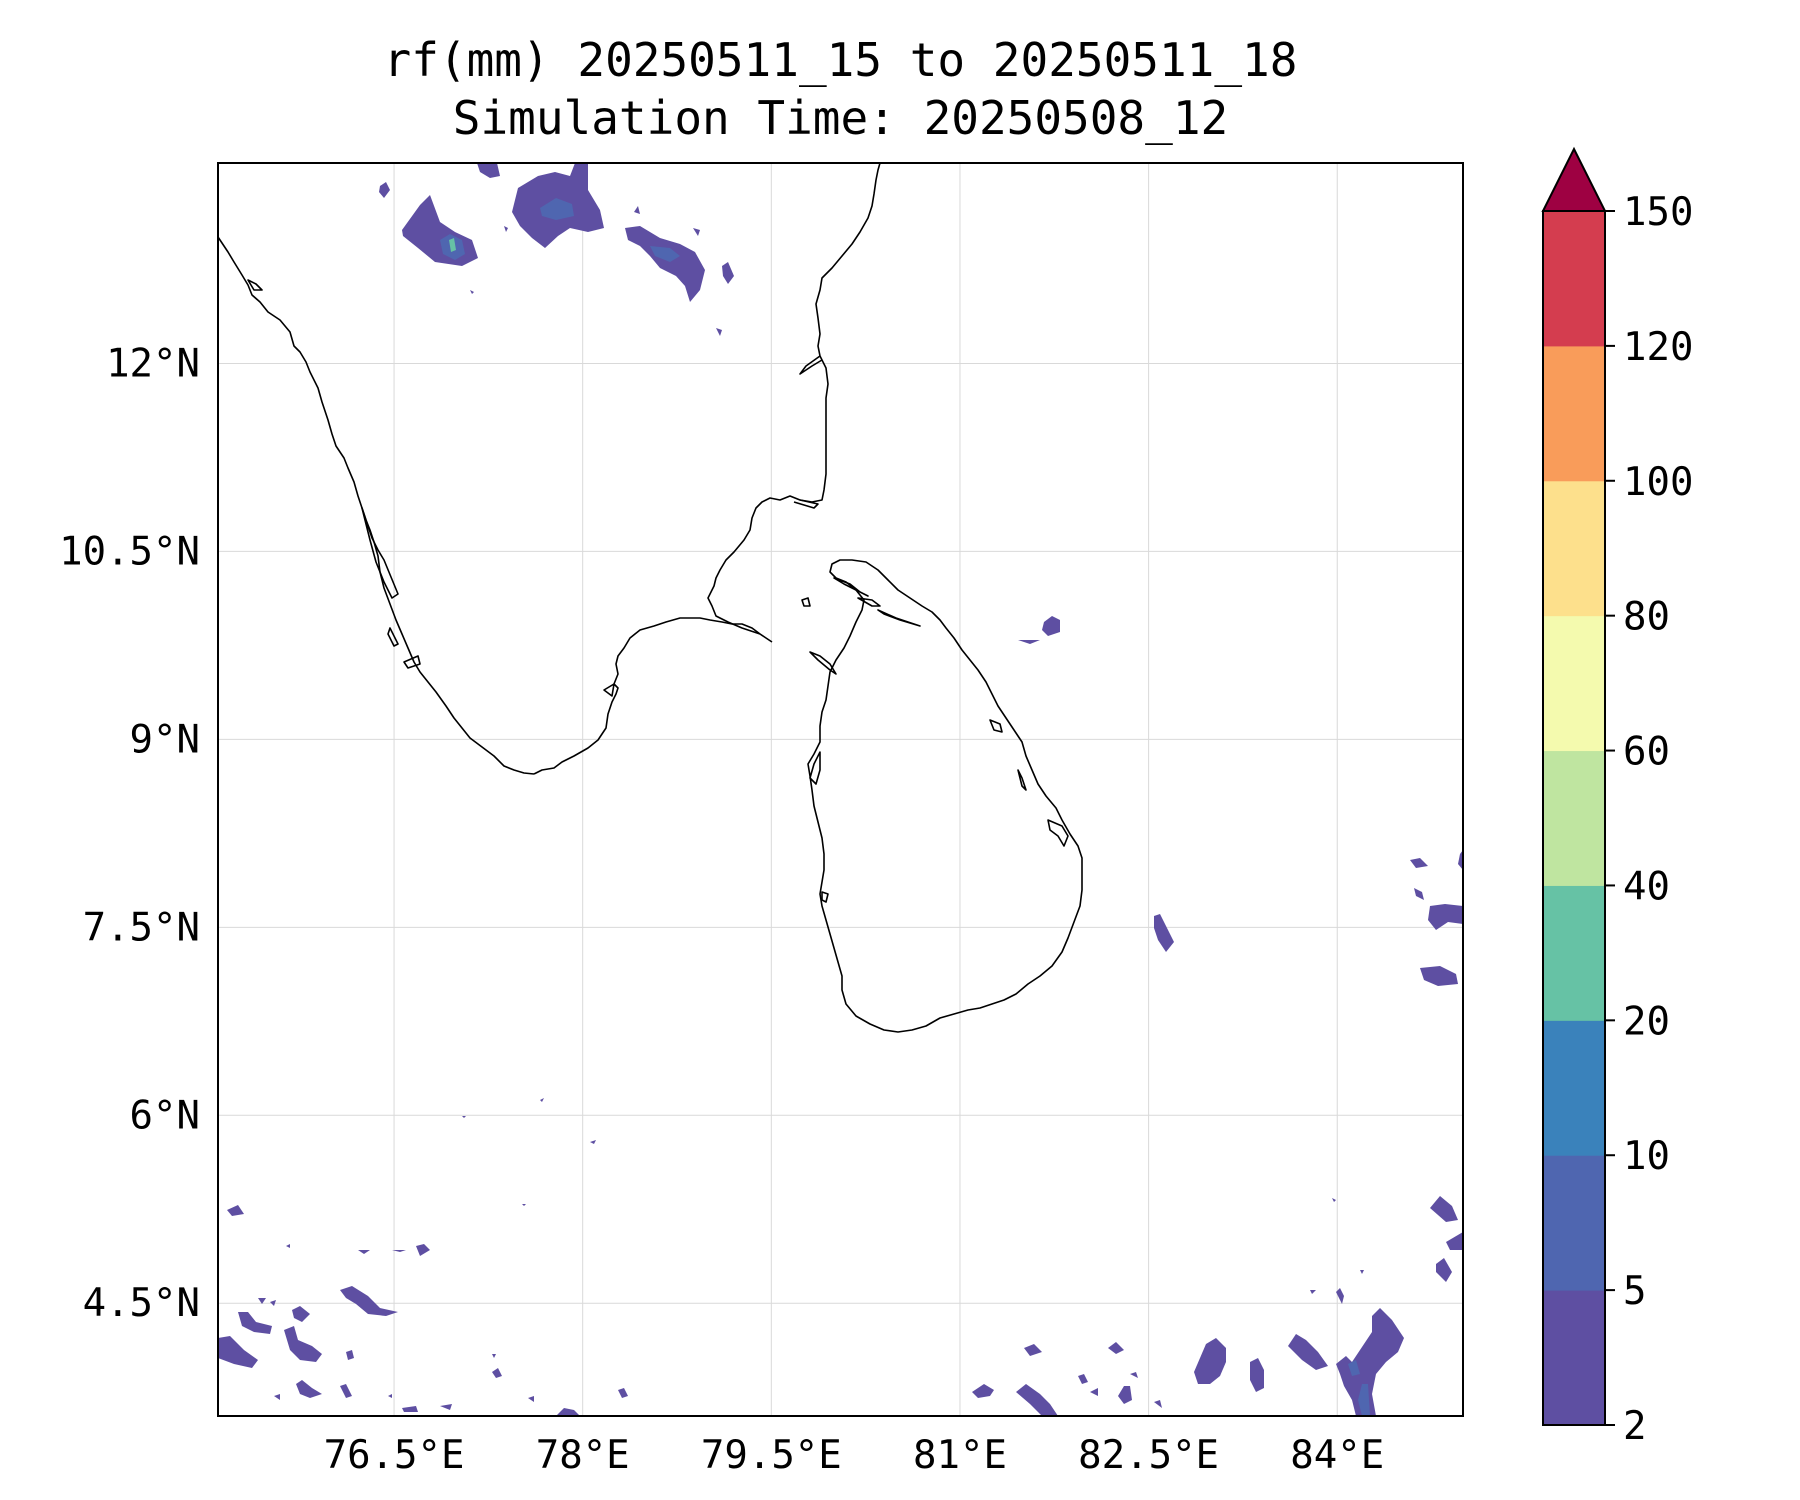 The width and height of the screenshot is (1800, 1500). I want to click on lat-tick-label: 10.5°N, so click(129, 551).